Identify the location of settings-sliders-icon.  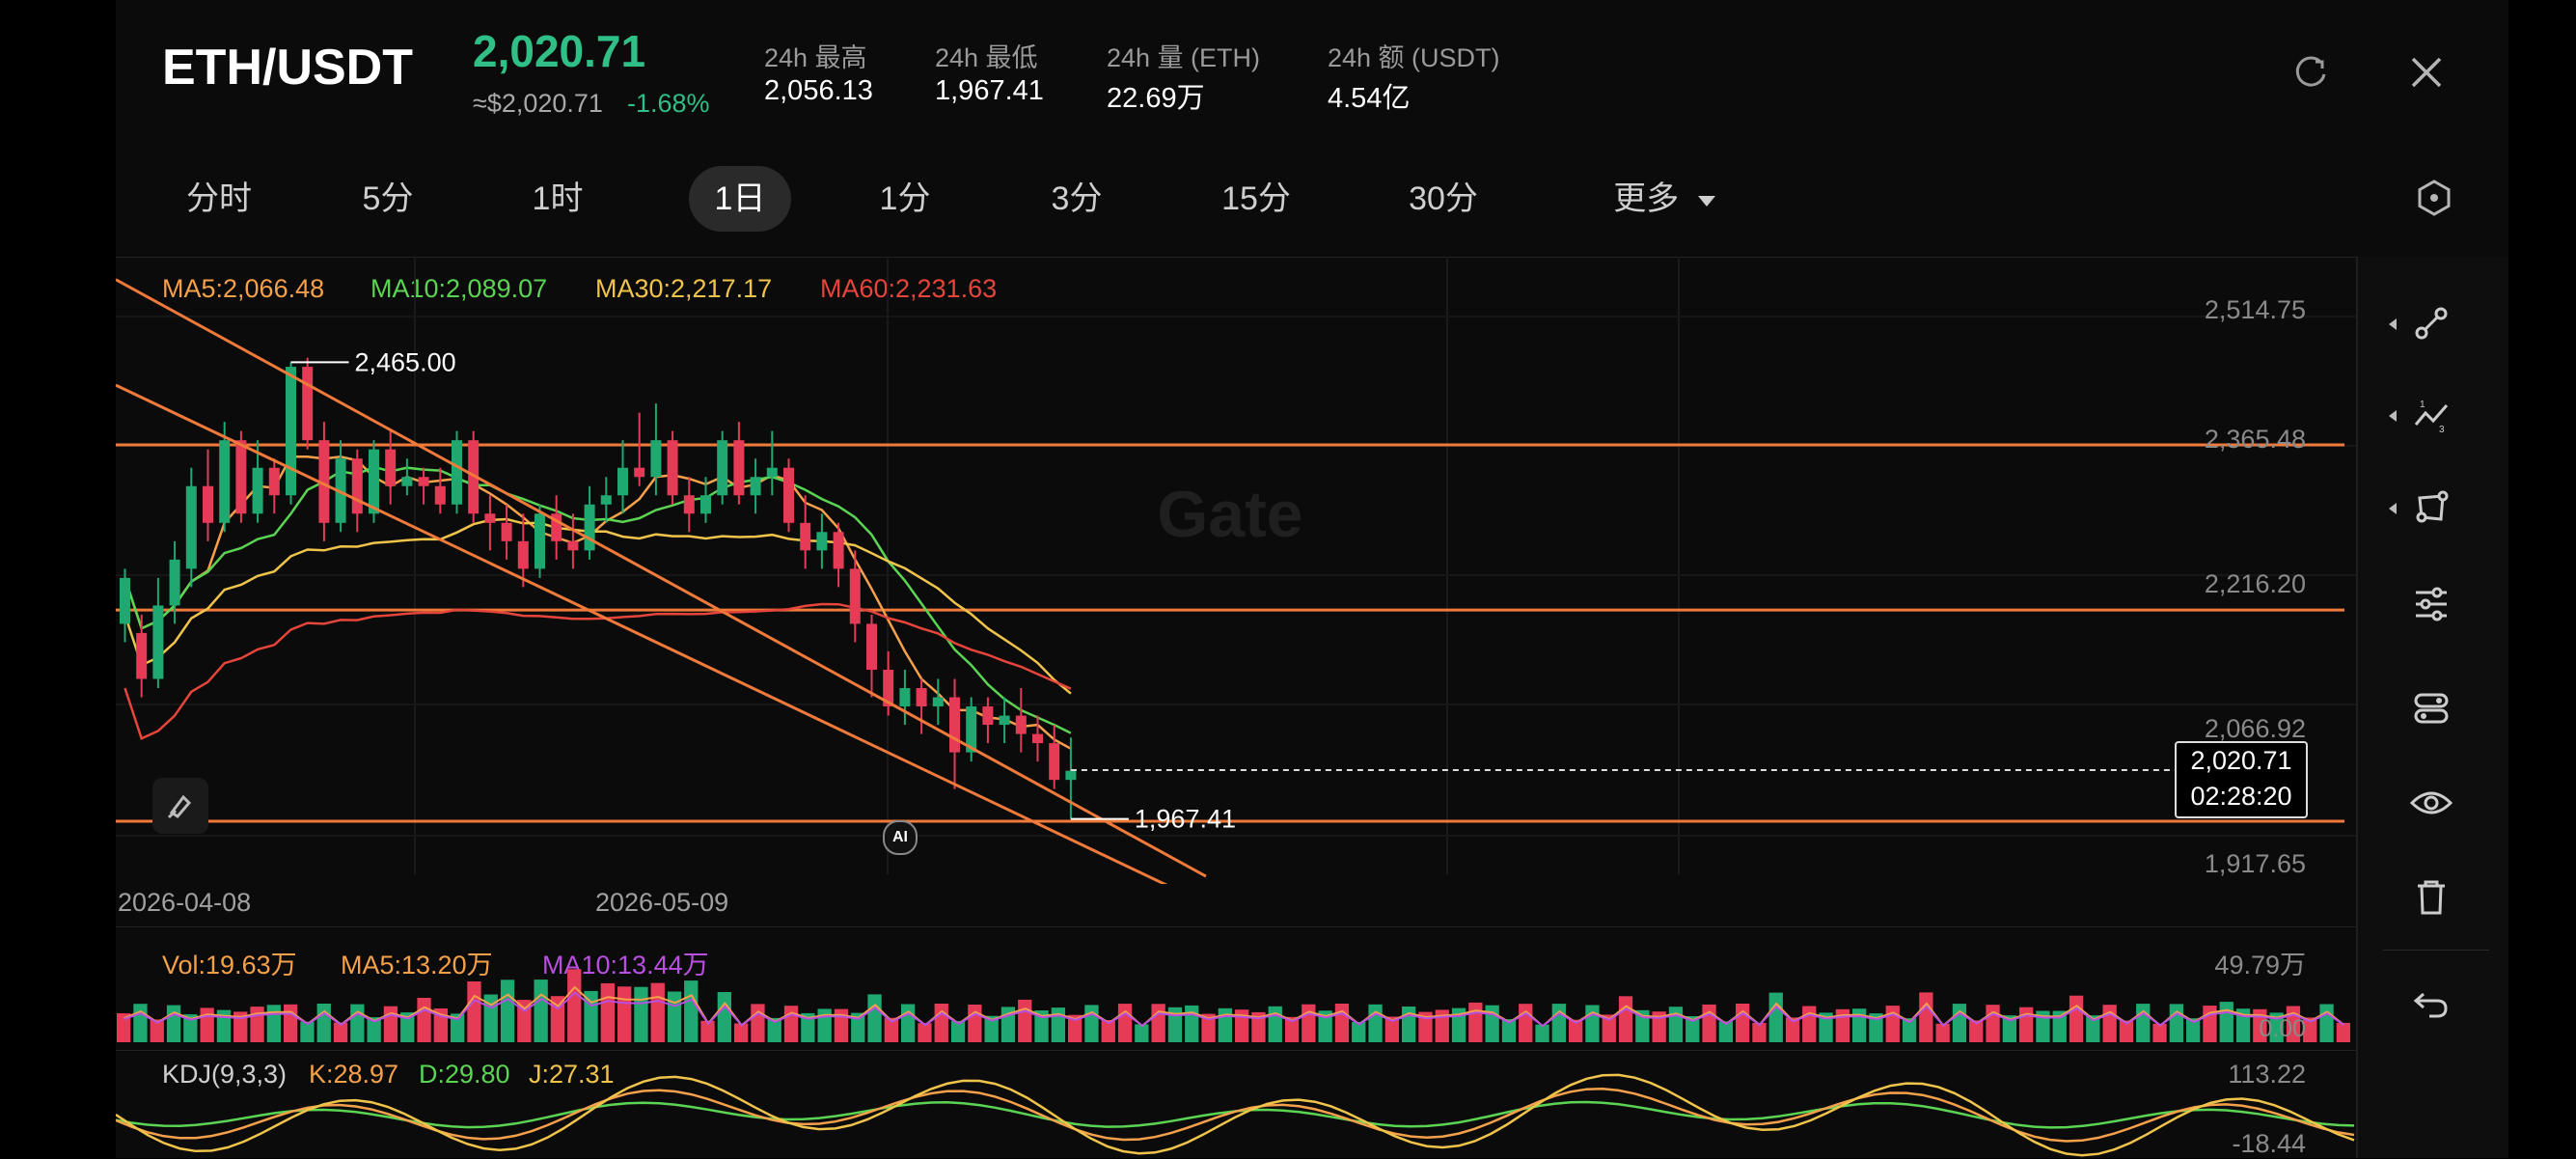
(2432, 604).